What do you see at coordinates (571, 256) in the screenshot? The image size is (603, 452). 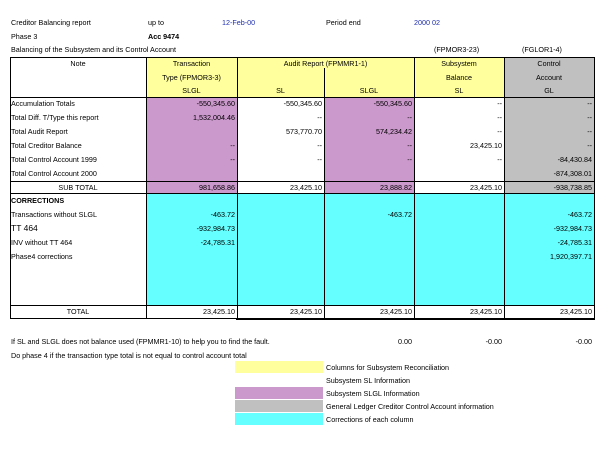 I see `correction-row-4-value-5: 1,920,397.71` at bounding box center [571, 256].